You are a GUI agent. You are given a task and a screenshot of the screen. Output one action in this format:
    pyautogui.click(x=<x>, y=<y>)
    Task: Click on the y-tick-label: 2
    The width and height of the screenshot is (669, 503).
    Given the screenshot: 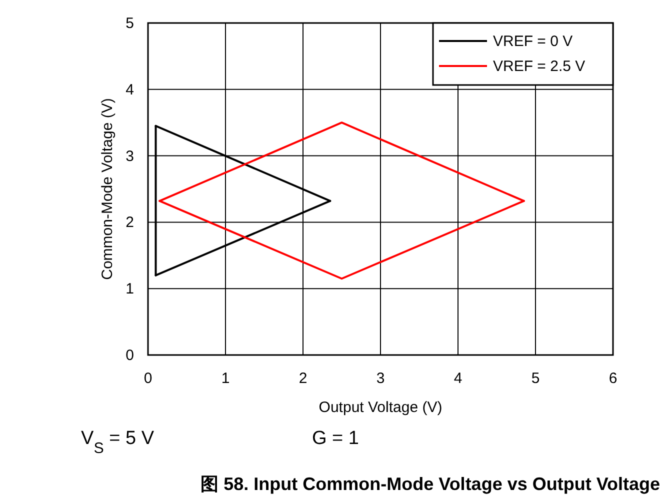 What is the action you would take?
    pyautogui.click(x=130, y=223)
    